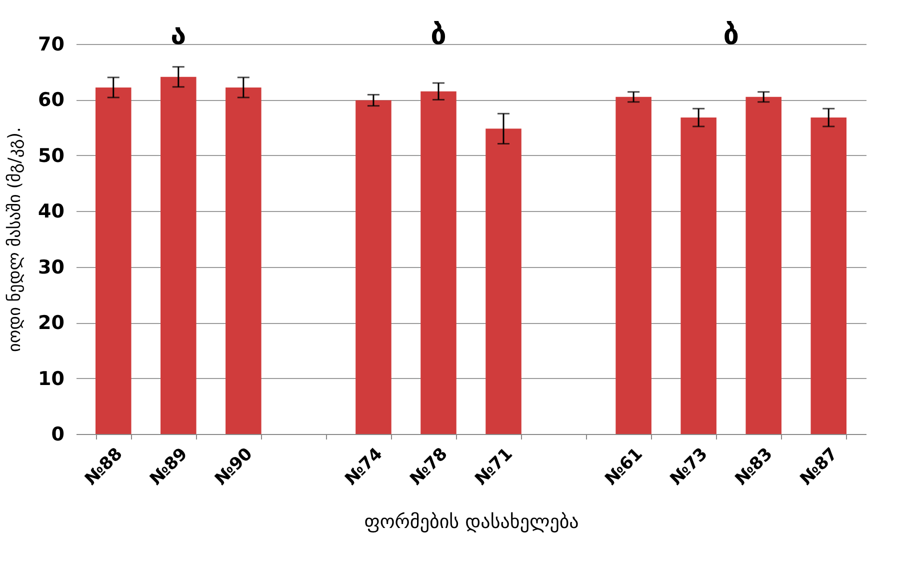  I want to click on y-tick-label: 0, so click(57, 435).